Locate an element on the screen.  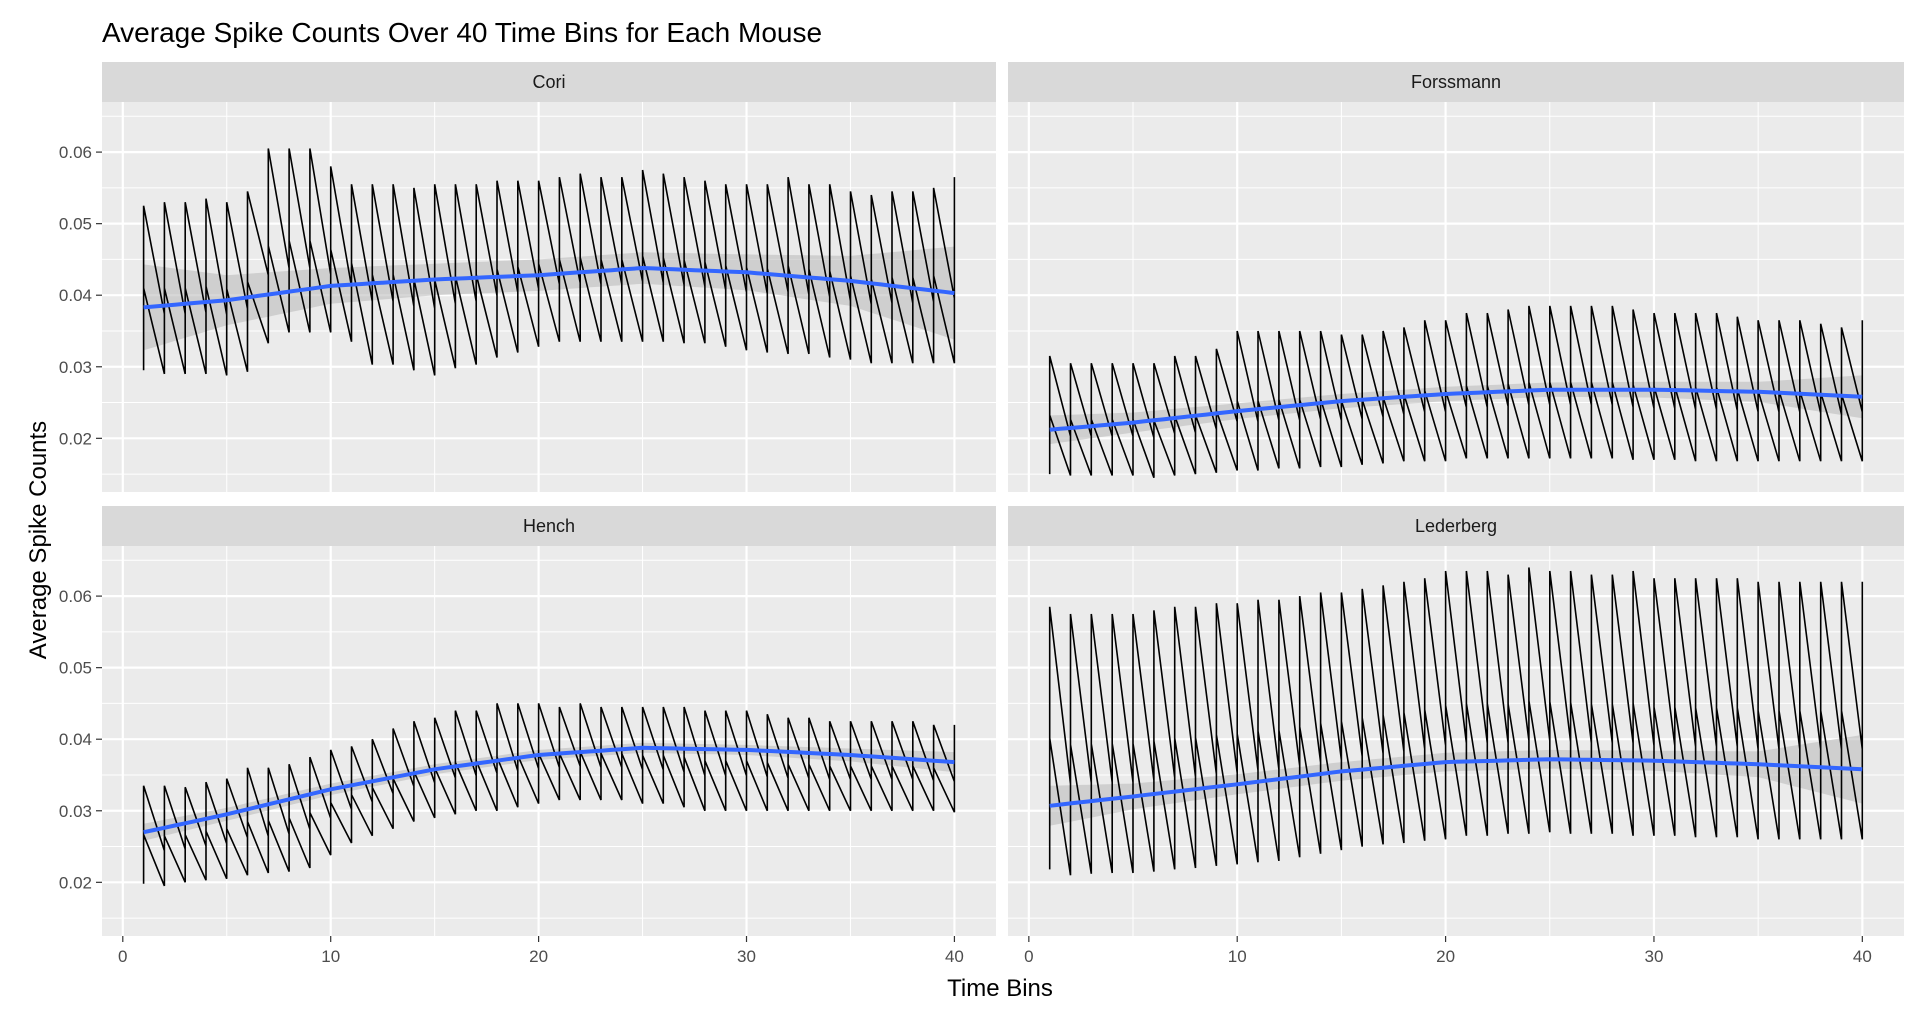
facet-strip-label: Cori is located at coordinates (548, 82).